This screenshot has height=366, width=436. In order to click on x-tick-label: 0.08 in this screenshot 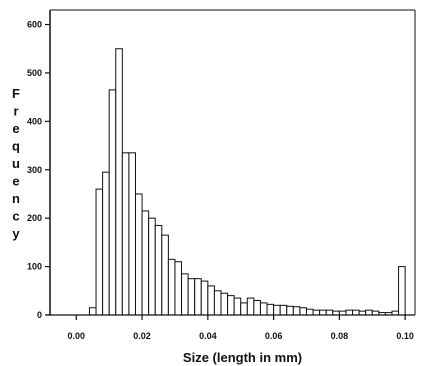, I will do `click(340, 336)`.